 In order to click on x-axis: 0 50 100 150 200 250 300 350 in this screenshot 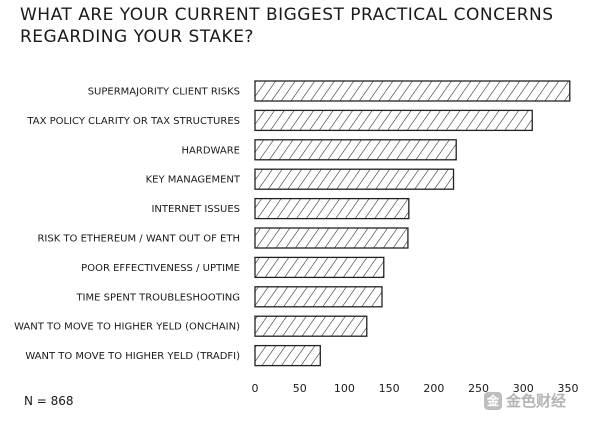, I will do `click(415, 388)`.